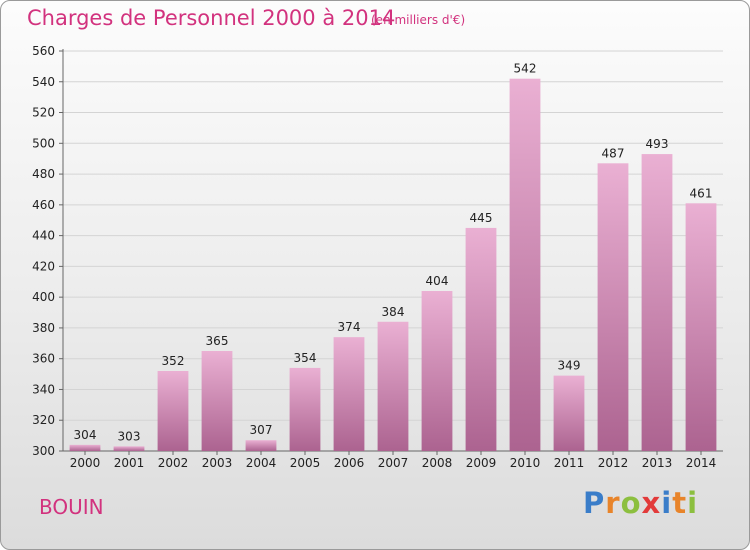 This screenshot has height=550, width=750. What do you see at coordinates (613, 463) in the screenshot?
I see `x-tick-label-2012: 2012` at bounding box center [613, 463].